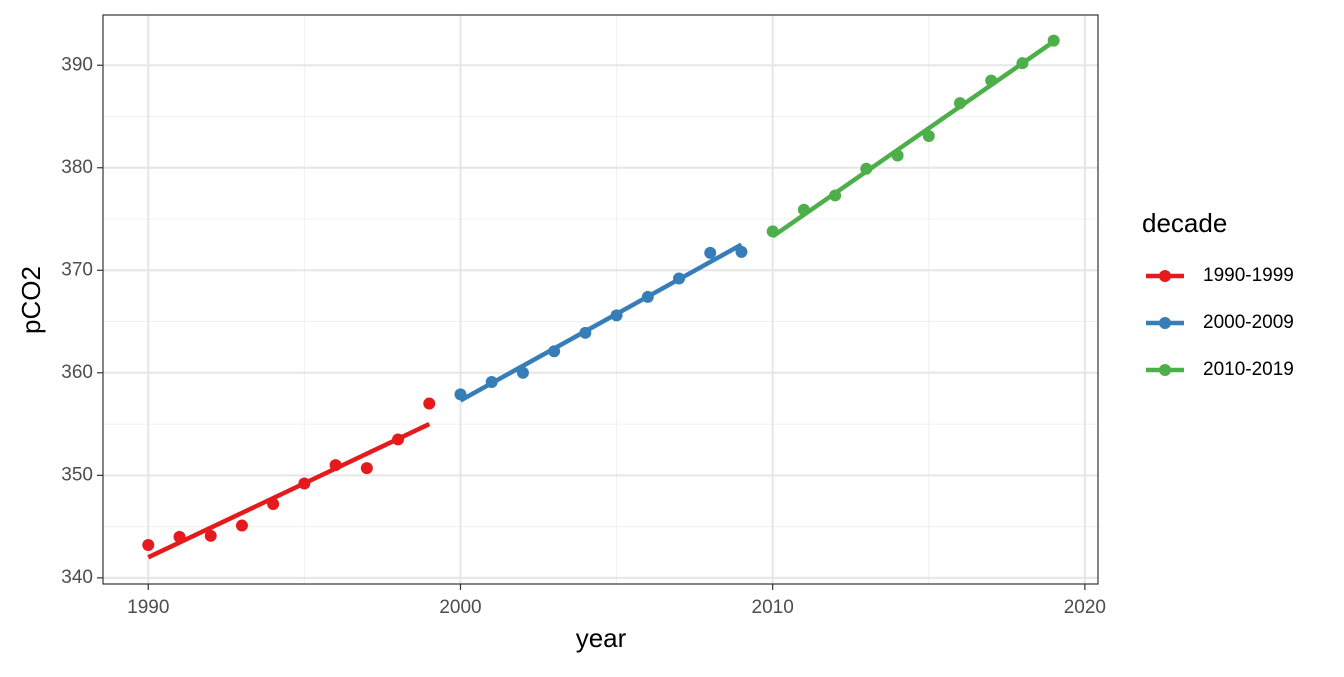 This screenshot has width=1344, height=677. Describe the element at coordinates (1248, 275) in the screenshot. I see `legend-label: 1990-1999` at that location.